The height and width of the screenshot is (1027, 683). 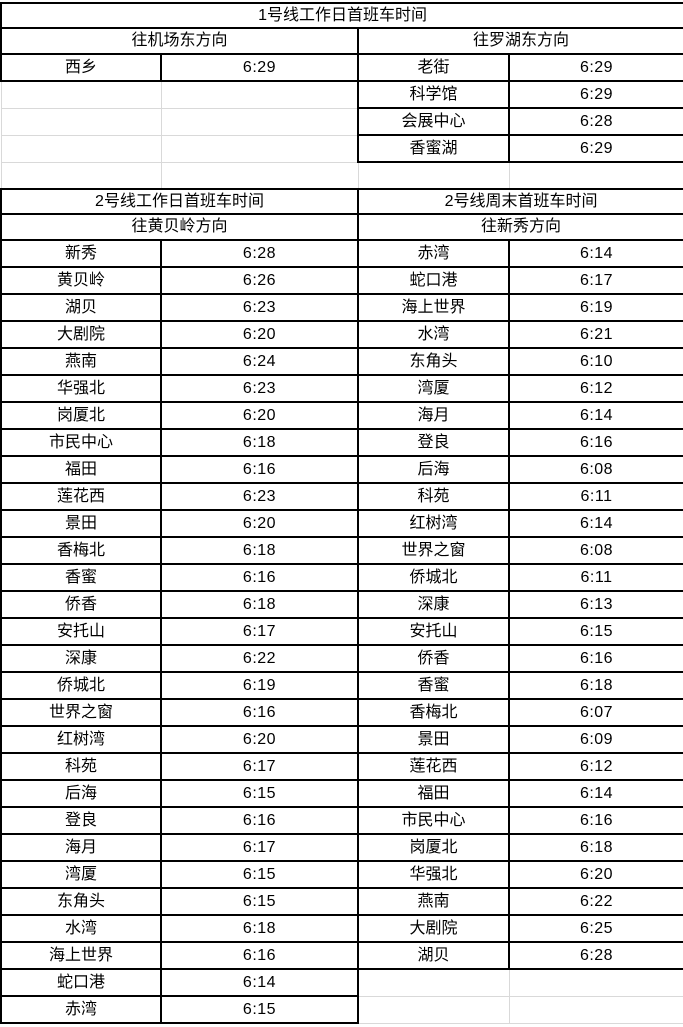 I want to click on timetable-row: 岗厦北 6:20 海月 6:14, so click(x=341, y=415).